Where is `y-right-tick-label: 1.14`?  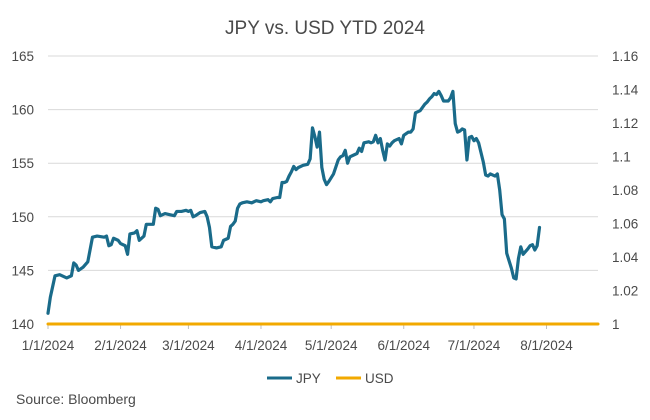
y-right-tick-label: 1.14 is located at coordinates (625, 90).